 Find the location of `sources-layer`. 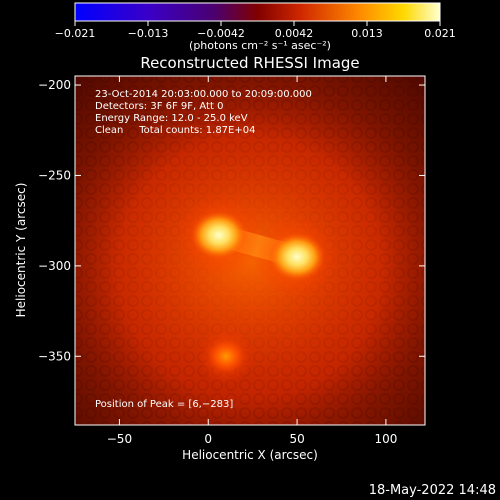

sources-layer is located at coordinates (258, 289).